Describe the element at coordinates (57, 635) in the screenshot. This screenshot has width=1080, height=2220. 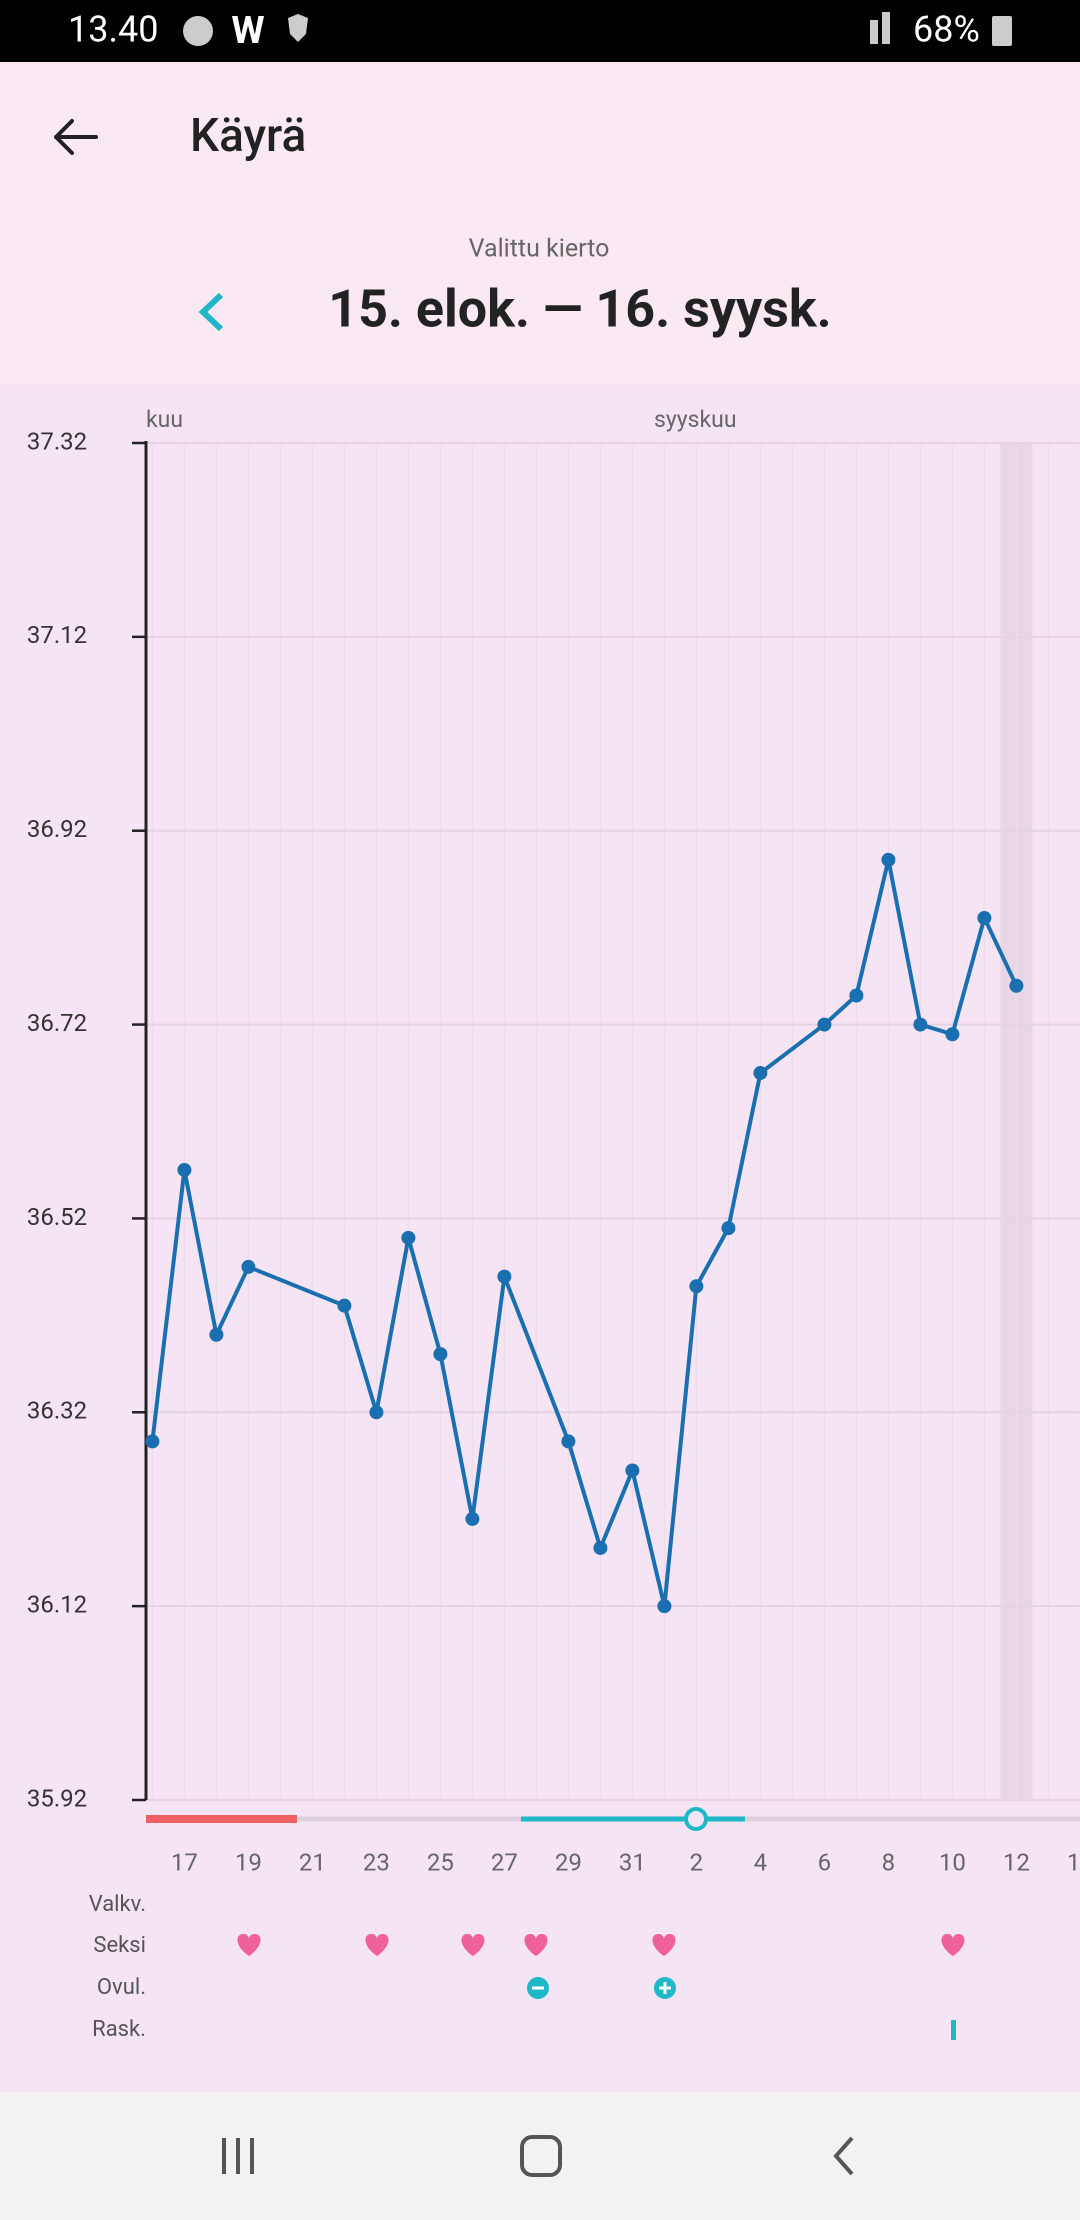
I see `y-tick-label: 37.12` at that location.